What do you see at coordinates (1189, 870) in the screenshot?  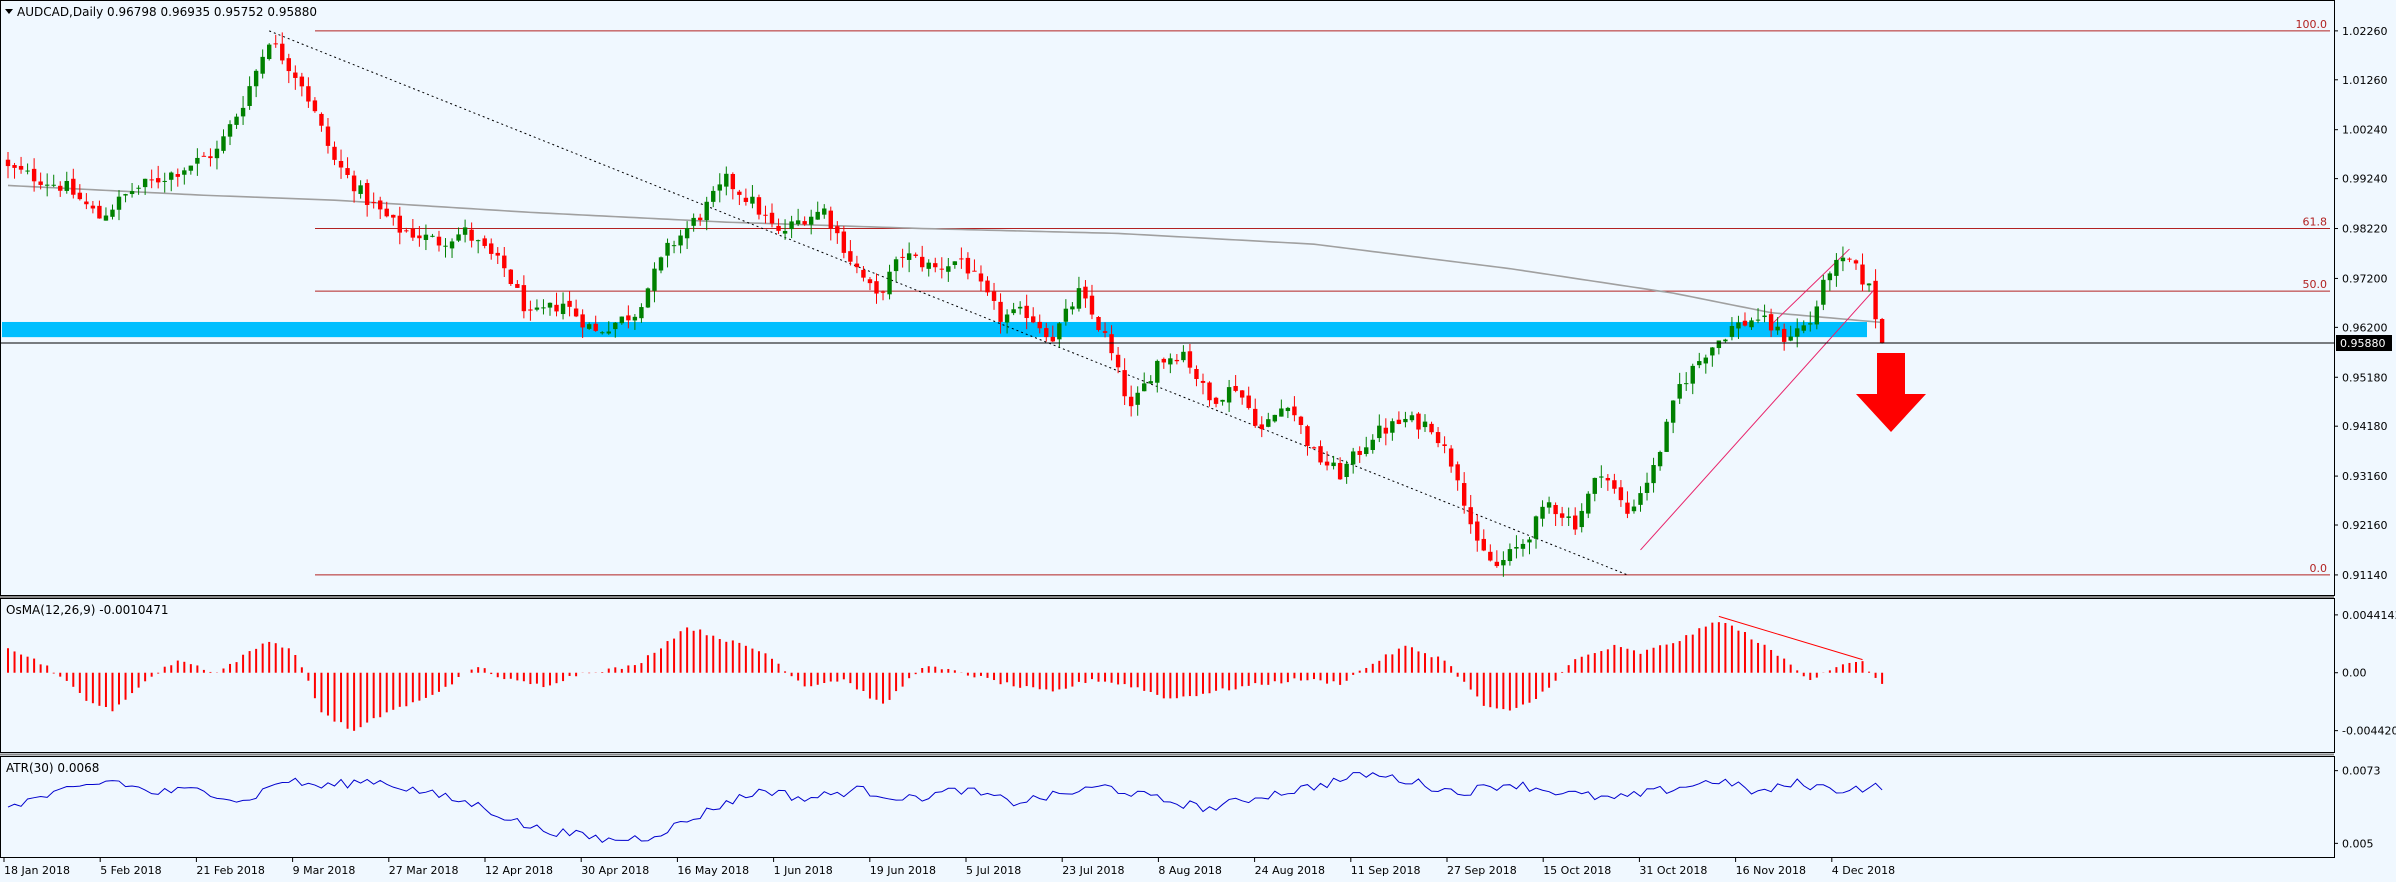 I see `x-tick-label: 8 Aug 2018` at bounding box center [1189, 870].